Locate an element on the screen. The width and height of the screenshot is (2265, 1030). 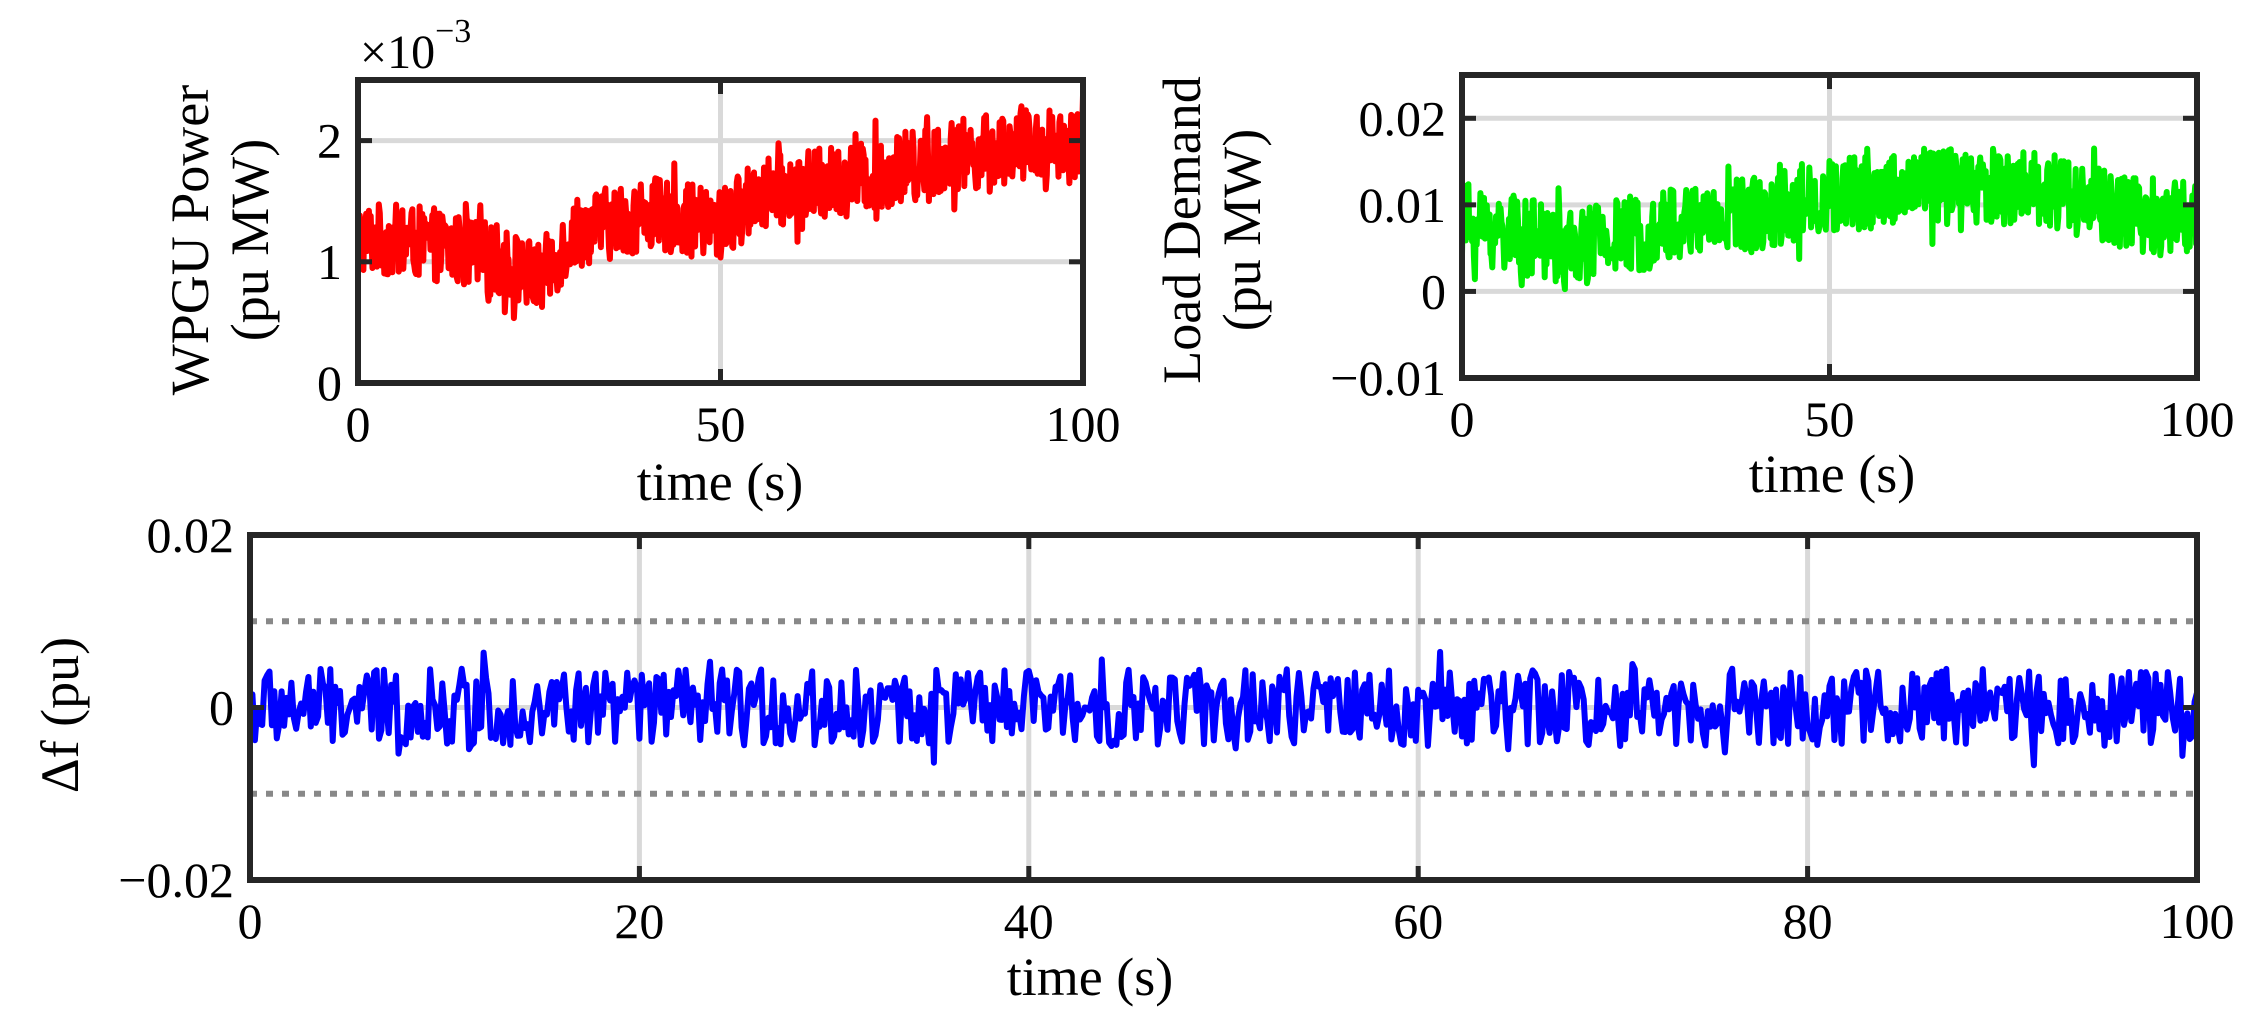
y-tick-label: 1 is located at coordinates (329, 262).